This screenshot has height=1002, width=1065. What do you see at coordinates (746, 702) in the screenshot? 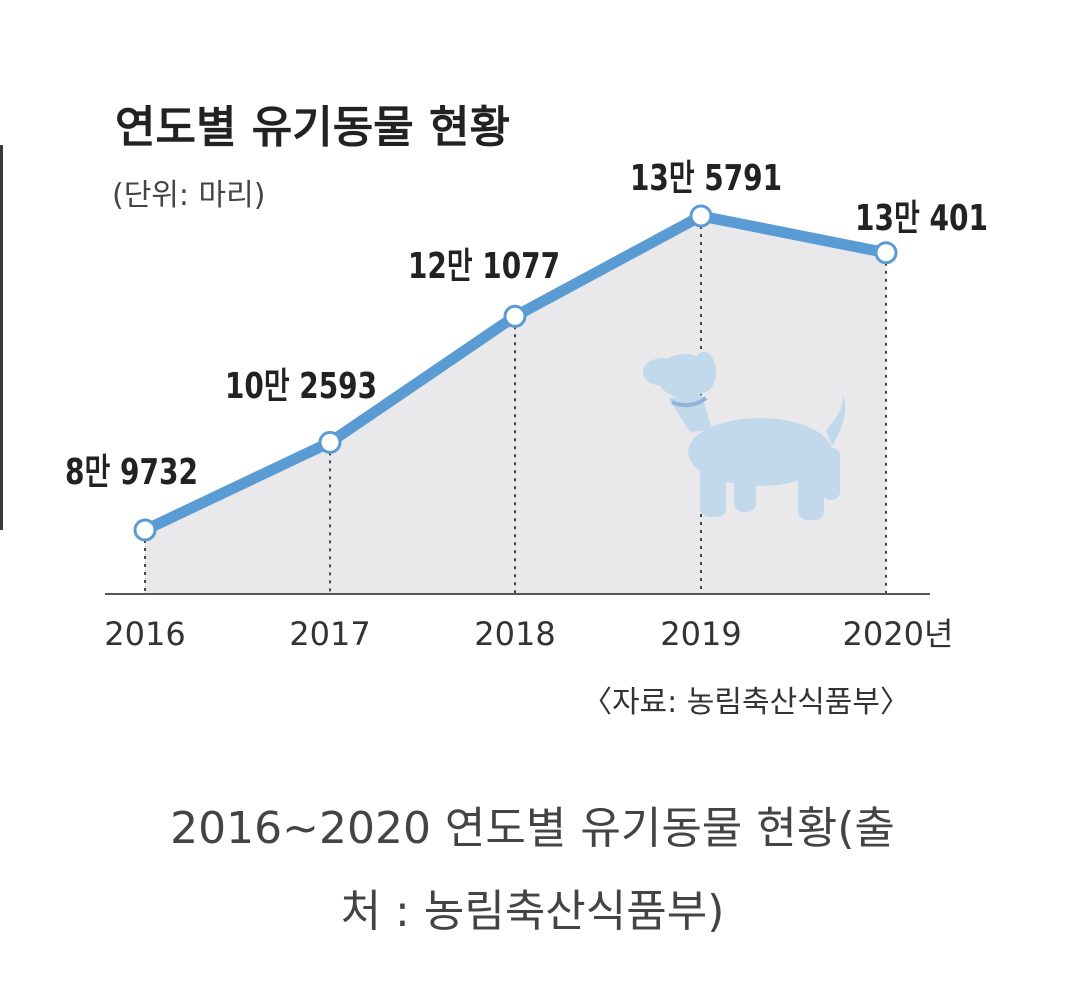
I see `source-note: 〈자료: 농림축산식품부〉` at bounding box center [746, 702].